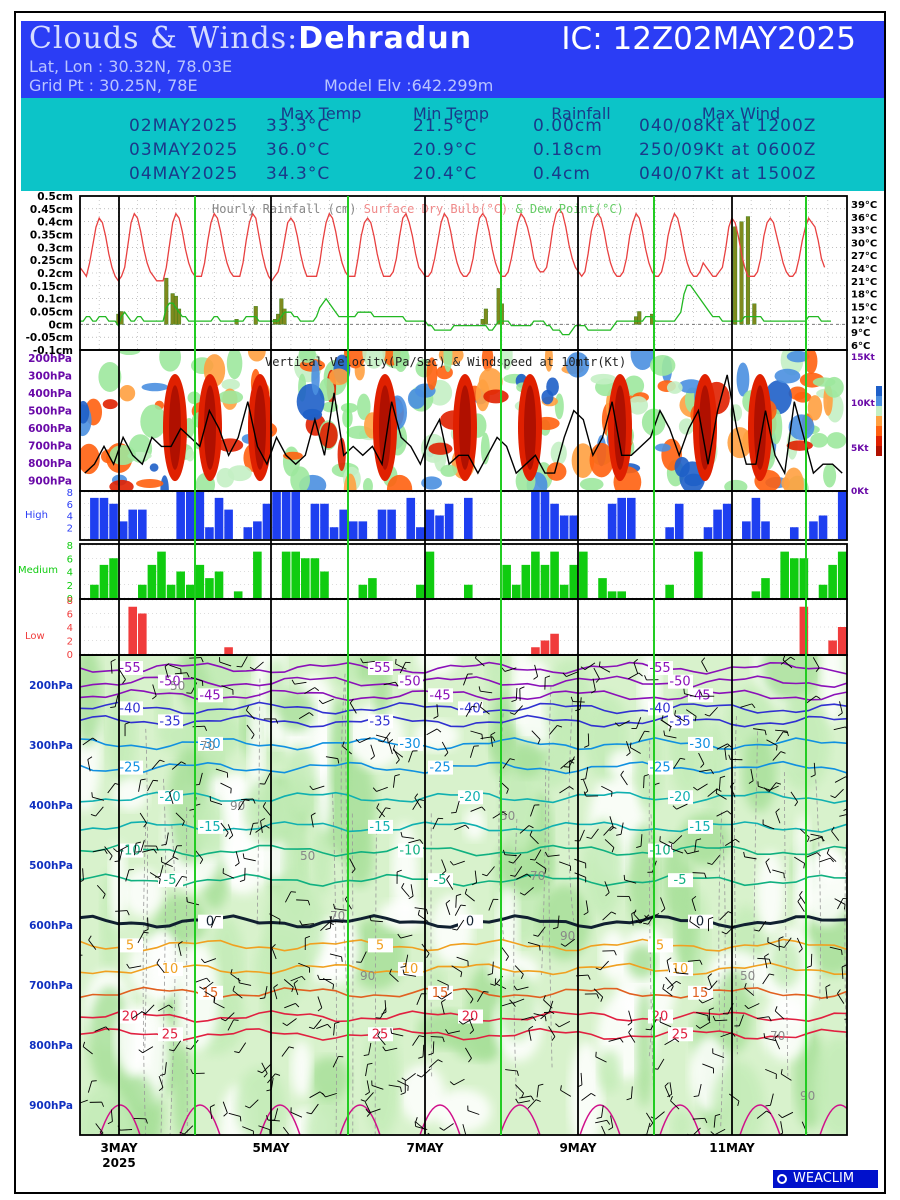 This screenshot has height=1200, width=900. I want to click on isotherm-label: 25, so click(380, 1034).